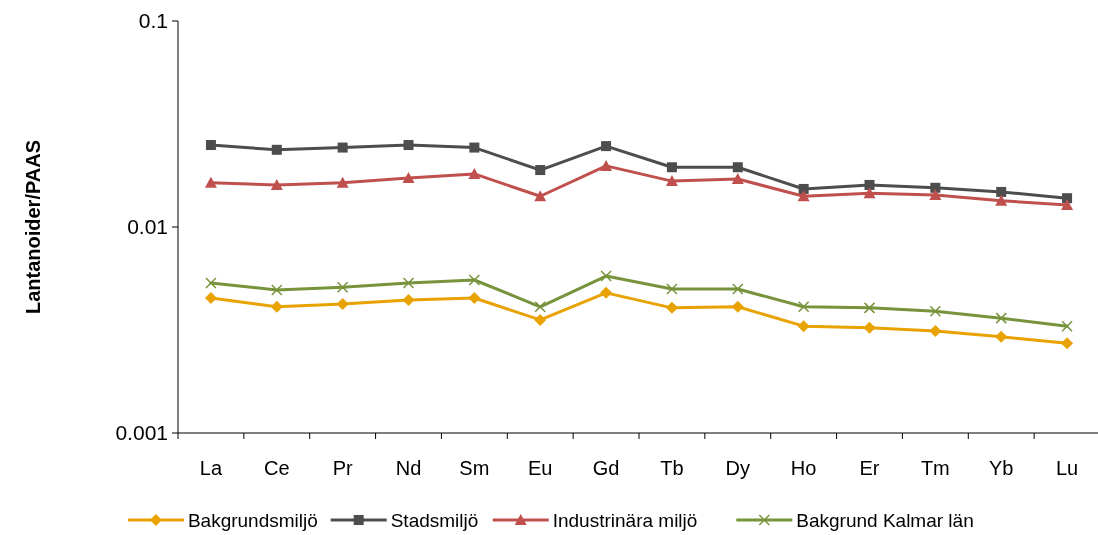 The image size is (1098, 535). What do you see at coordinates (540, 468) in the screenshot?
I see `x-tick-label: Eu` at bounding box center [540, 468].